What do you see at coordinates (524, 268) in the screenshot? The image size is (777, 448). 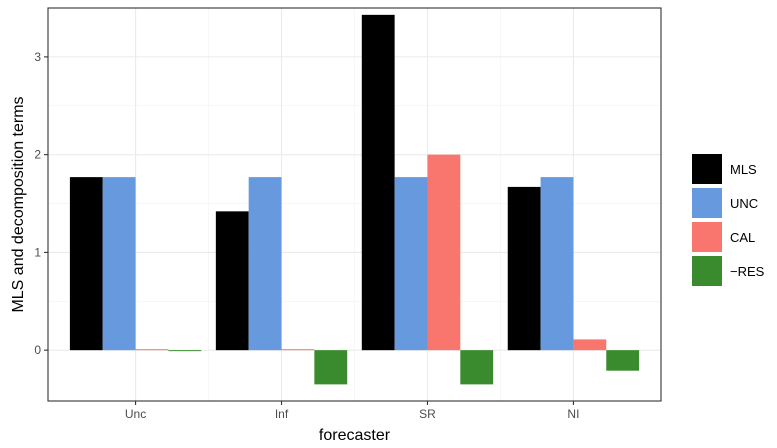 I see `bar-mls-ni` at bounding box center [524, 268].